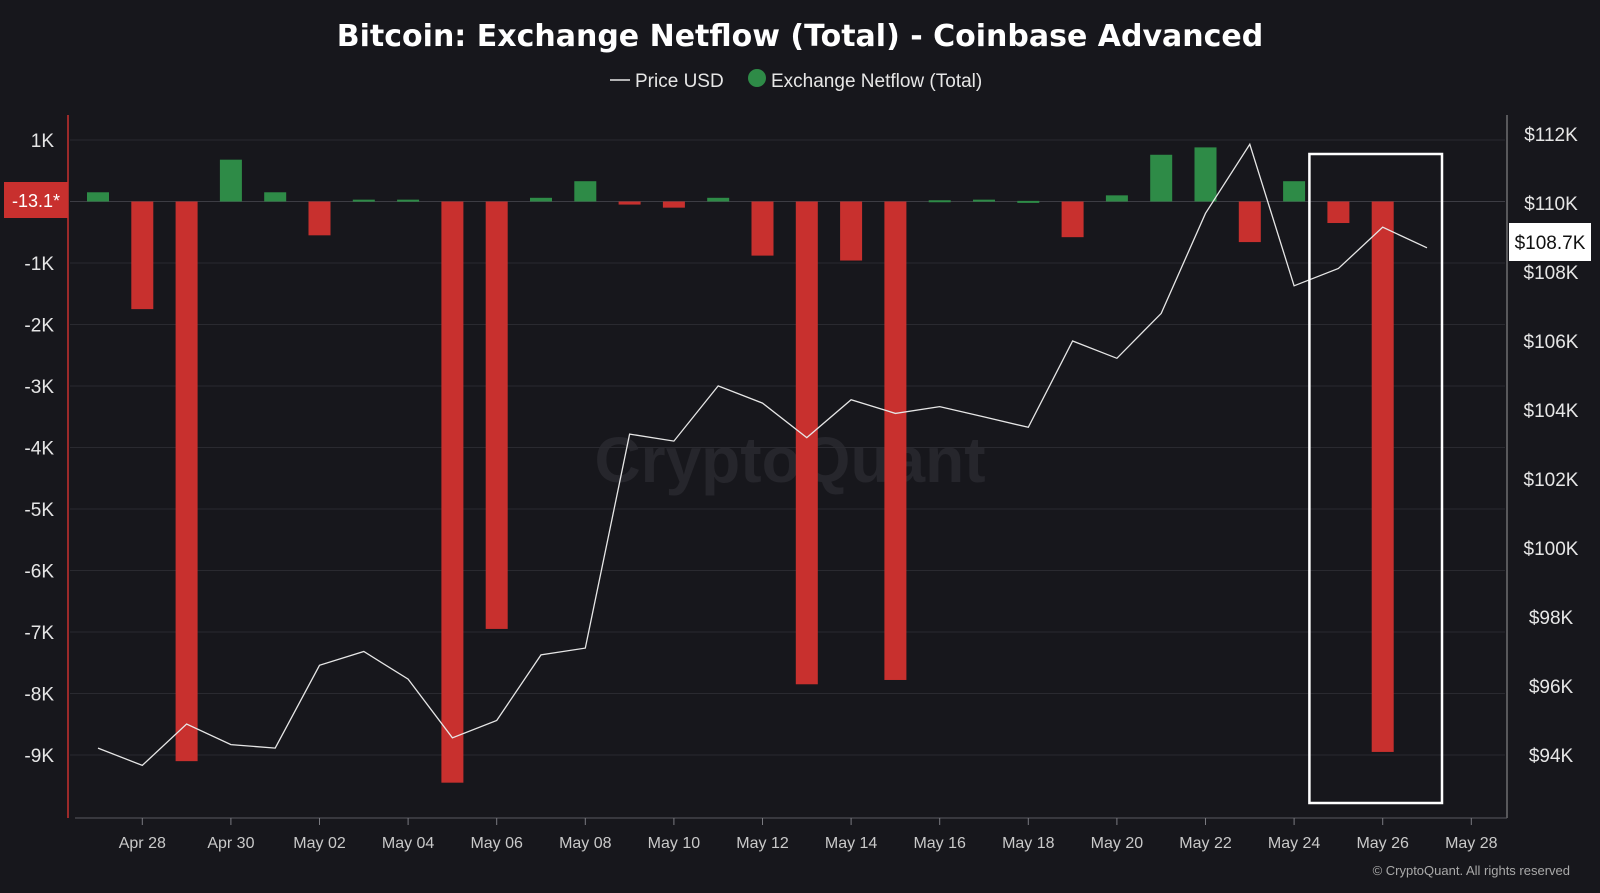 Image resolution: width=1600 pixels, height=893 pixels. What do you see at coordinates (1471, 870) in the screenshot?
I see `copyright: © CryptoQuant. All rights reserved` at bounding box center [1471, 870].